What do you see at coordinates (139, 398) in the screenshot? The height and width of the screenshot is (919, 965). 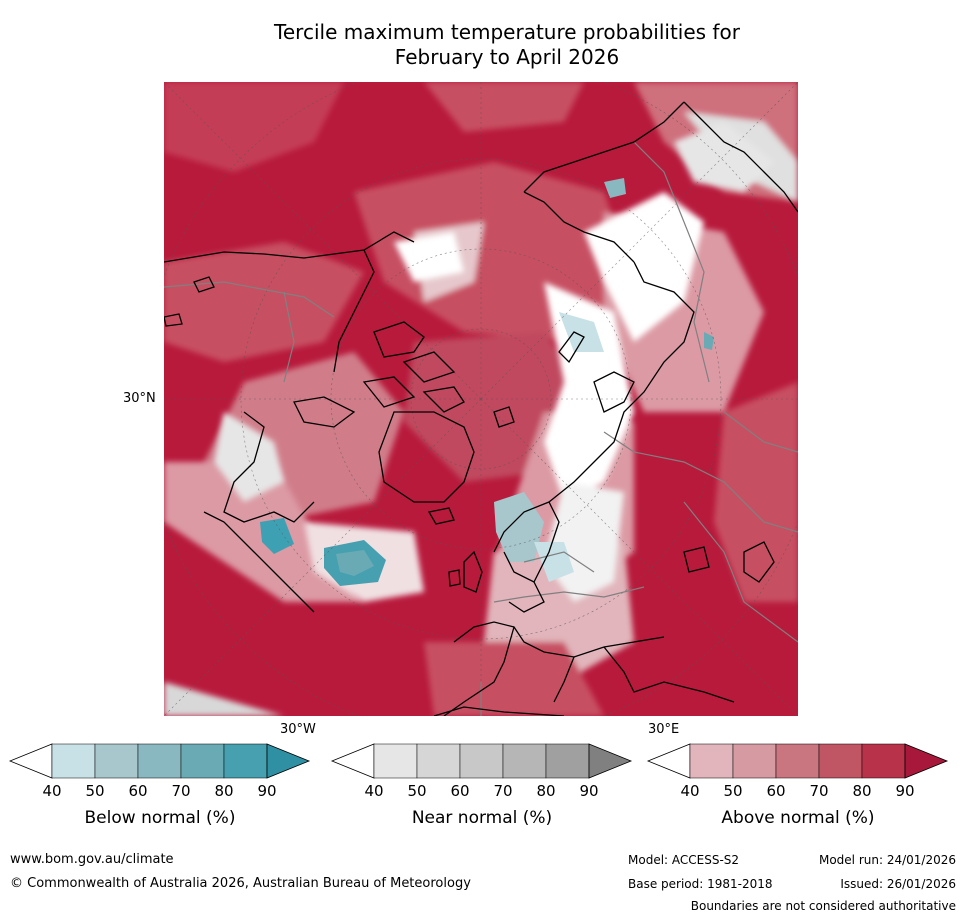 I see `latitude-label-30n: 30°N` at bounding box center [139, 398].